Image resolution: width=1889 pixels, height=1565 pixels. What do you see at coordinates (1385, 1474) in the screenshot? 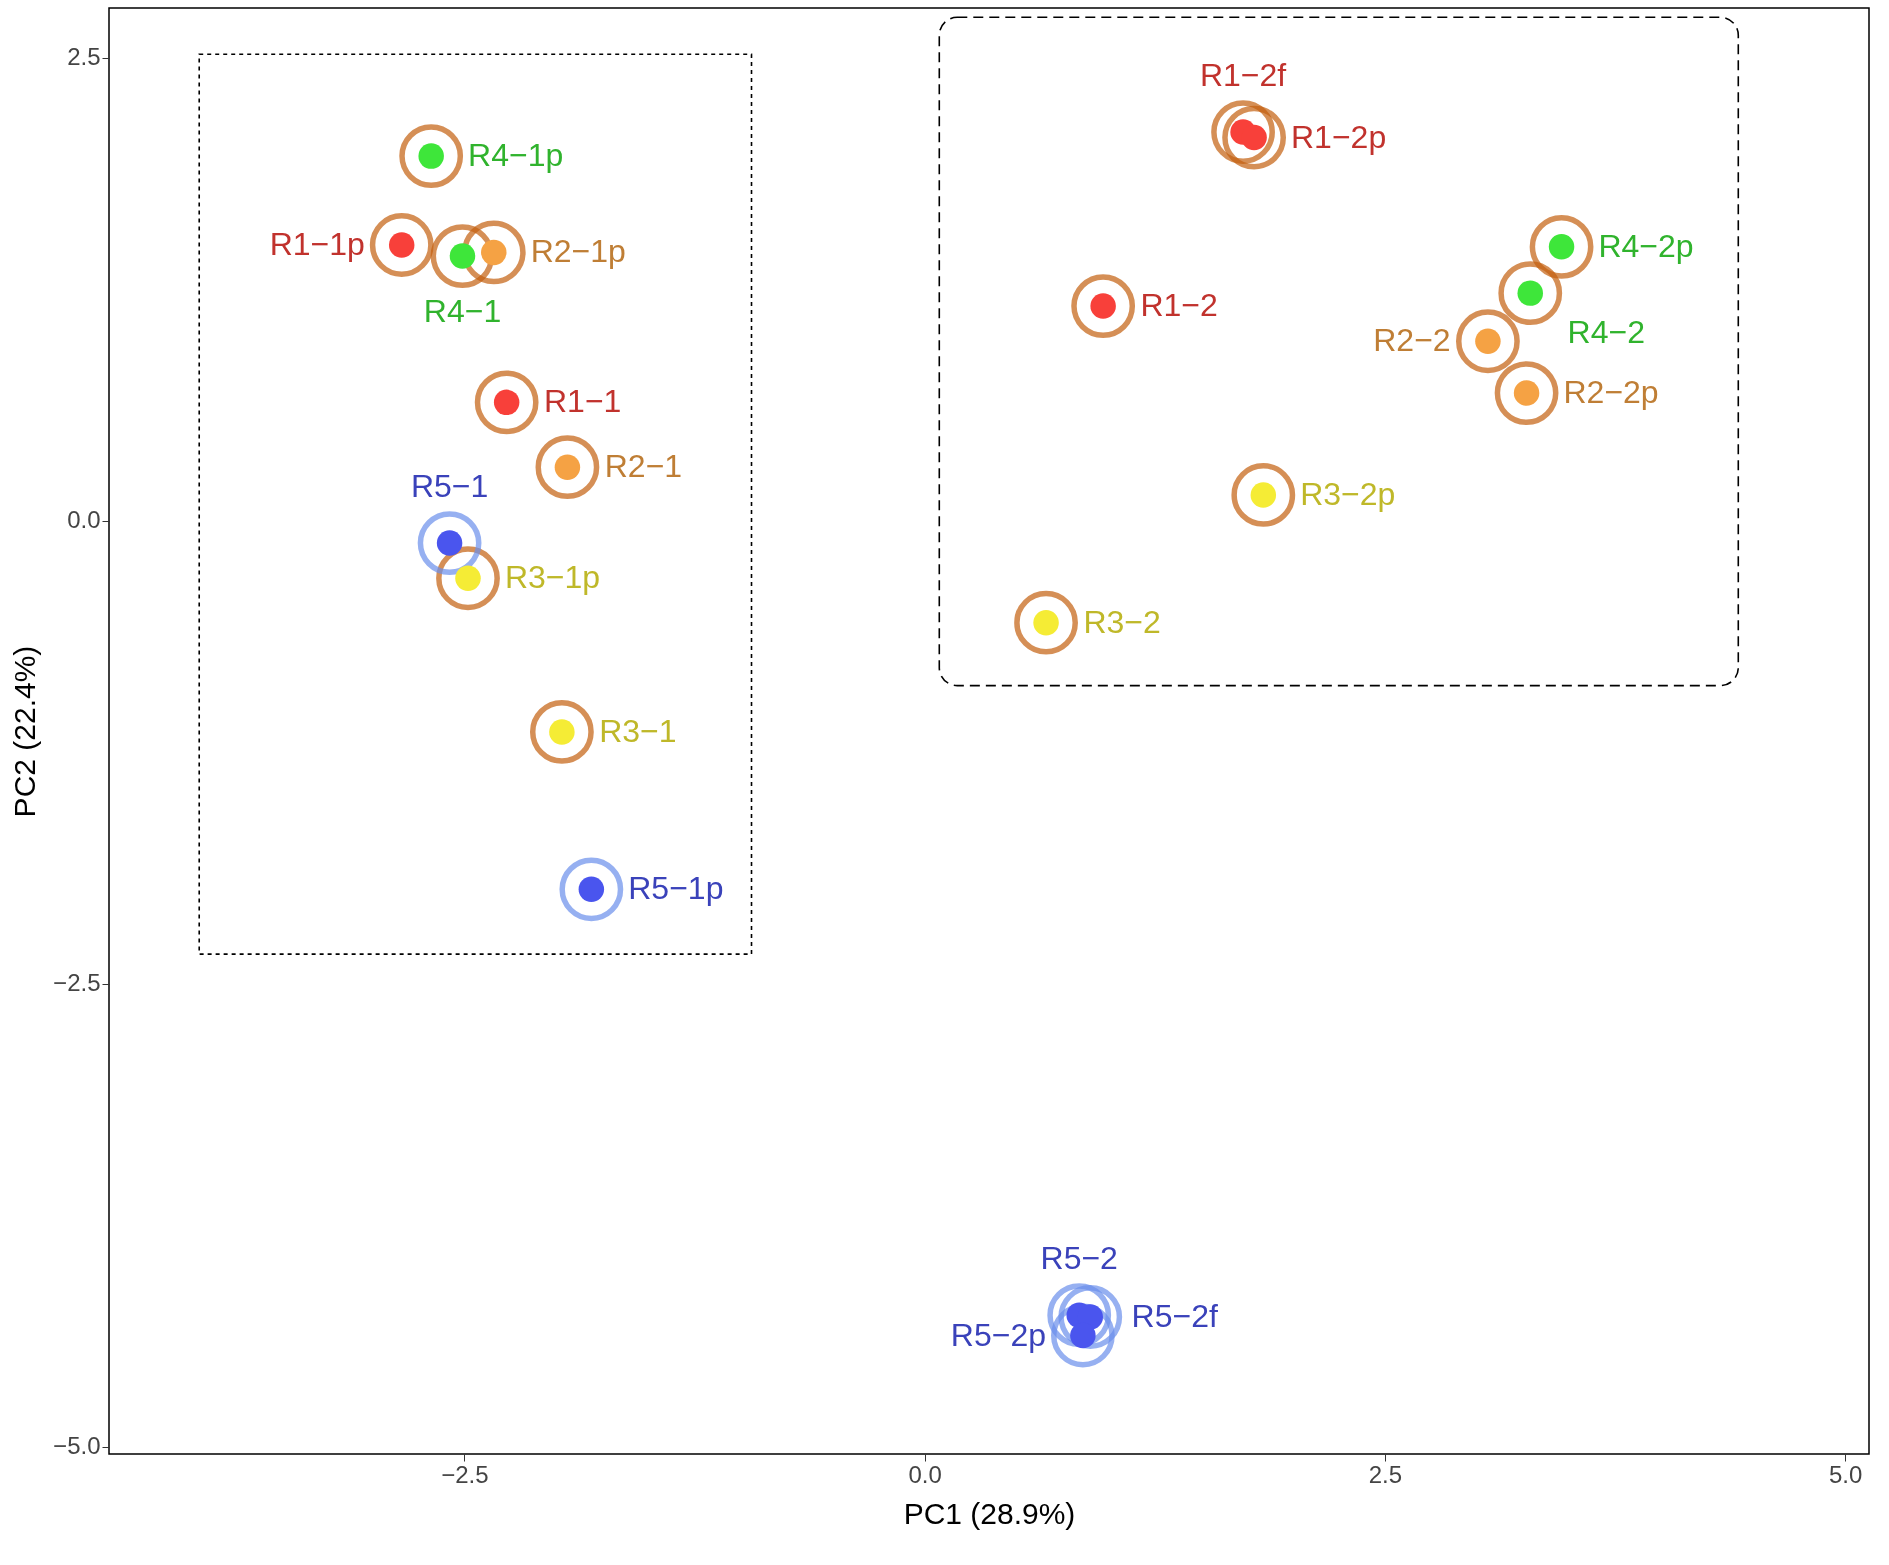
I see `x-tick-label: 2.5` at bounding box center [1385, 1474].